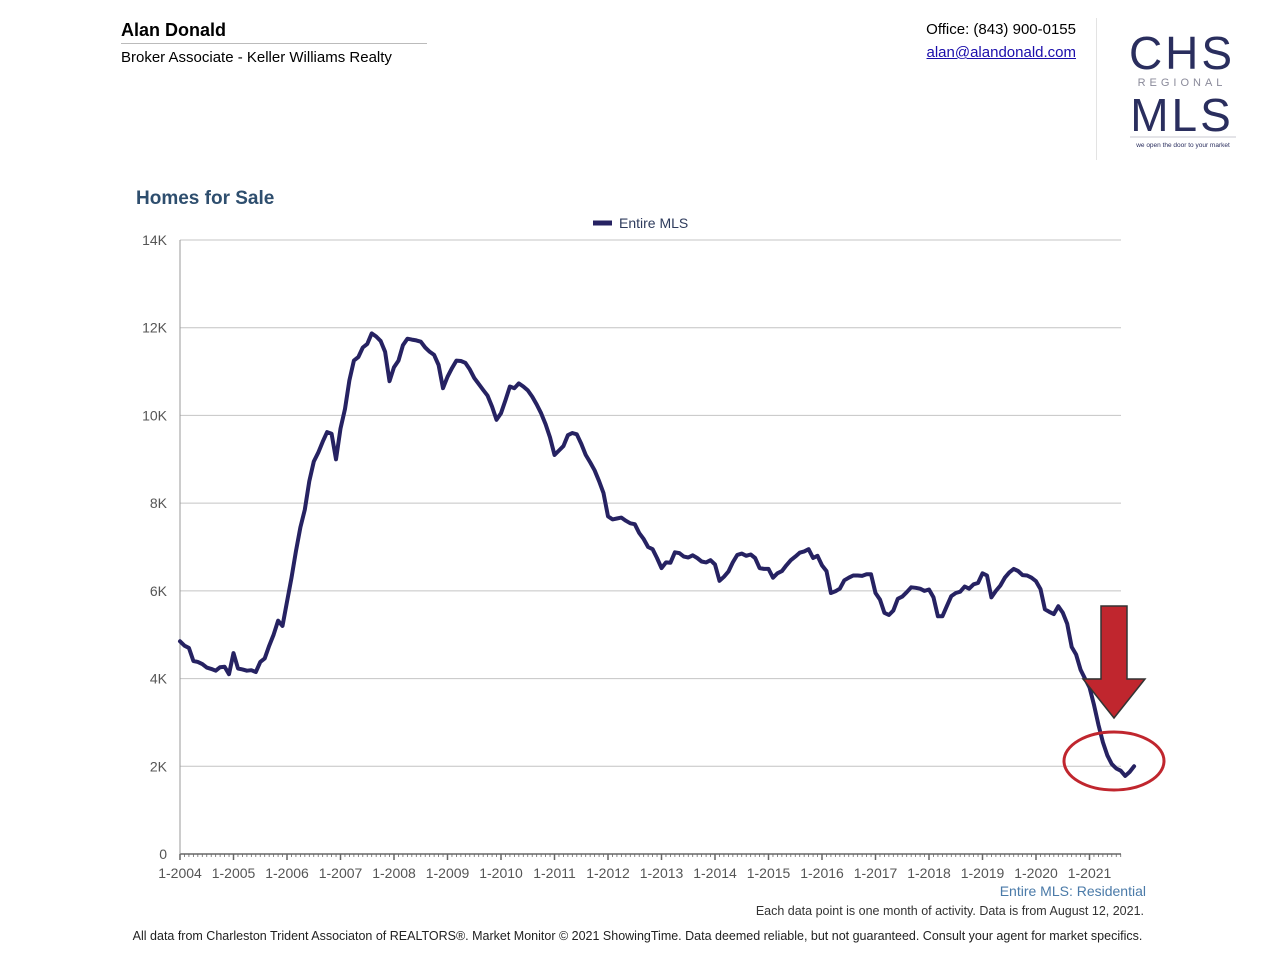 The height and width of the screenshot is (963, 1275). What do you see at coordinates (234, 873) in the screenshot?
I see `x-tick-label: 1-2005` at bounding box center [234, 873].